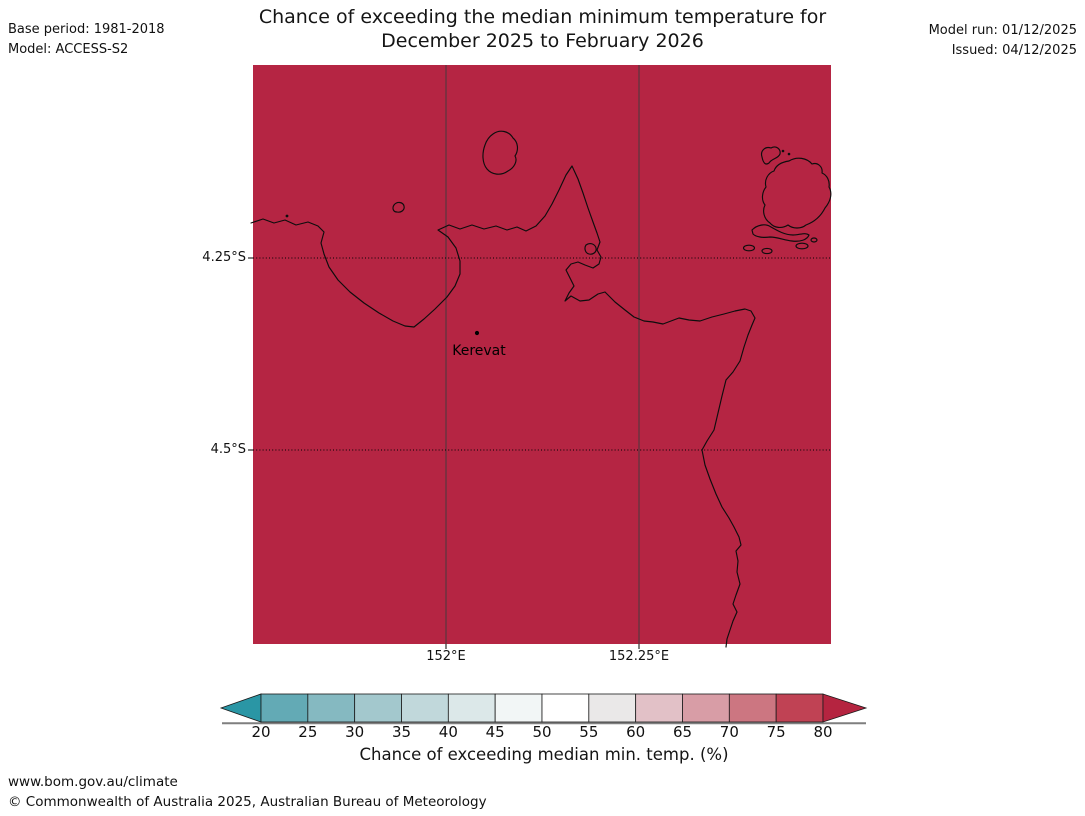  What do you see at coordinates (228, 449) in the screenshot?
I see `lat-label-4-5s: 4.5°S` at bounding box center [228, 449].